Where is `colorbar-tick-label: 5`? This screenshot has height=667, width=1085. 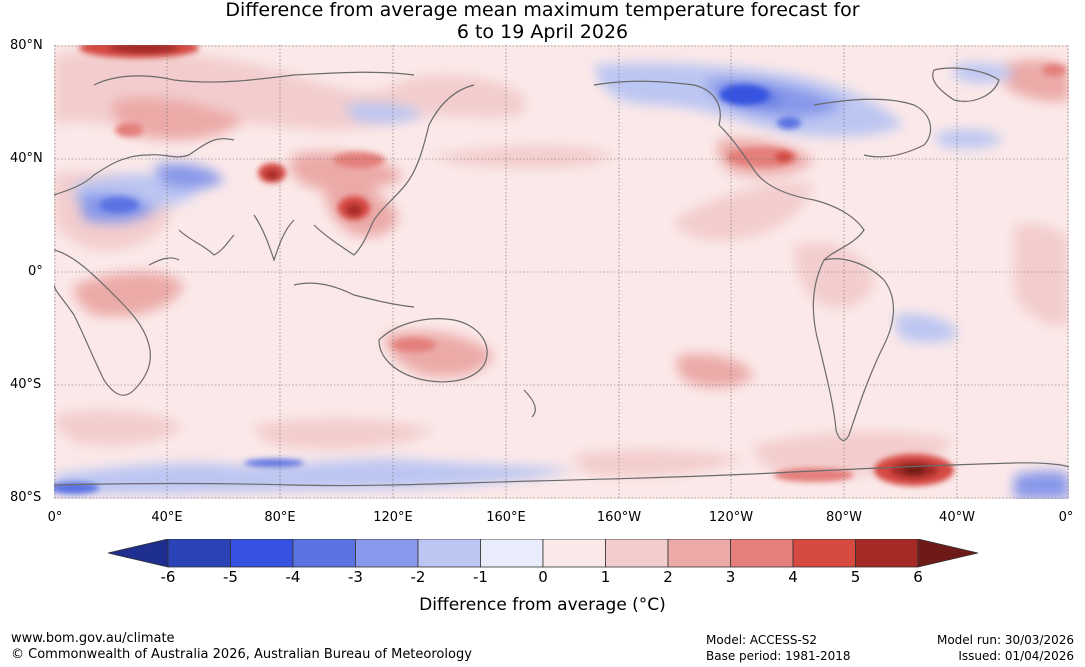 colorbar-tick-label: 5 is located at coordinates (855, 577).